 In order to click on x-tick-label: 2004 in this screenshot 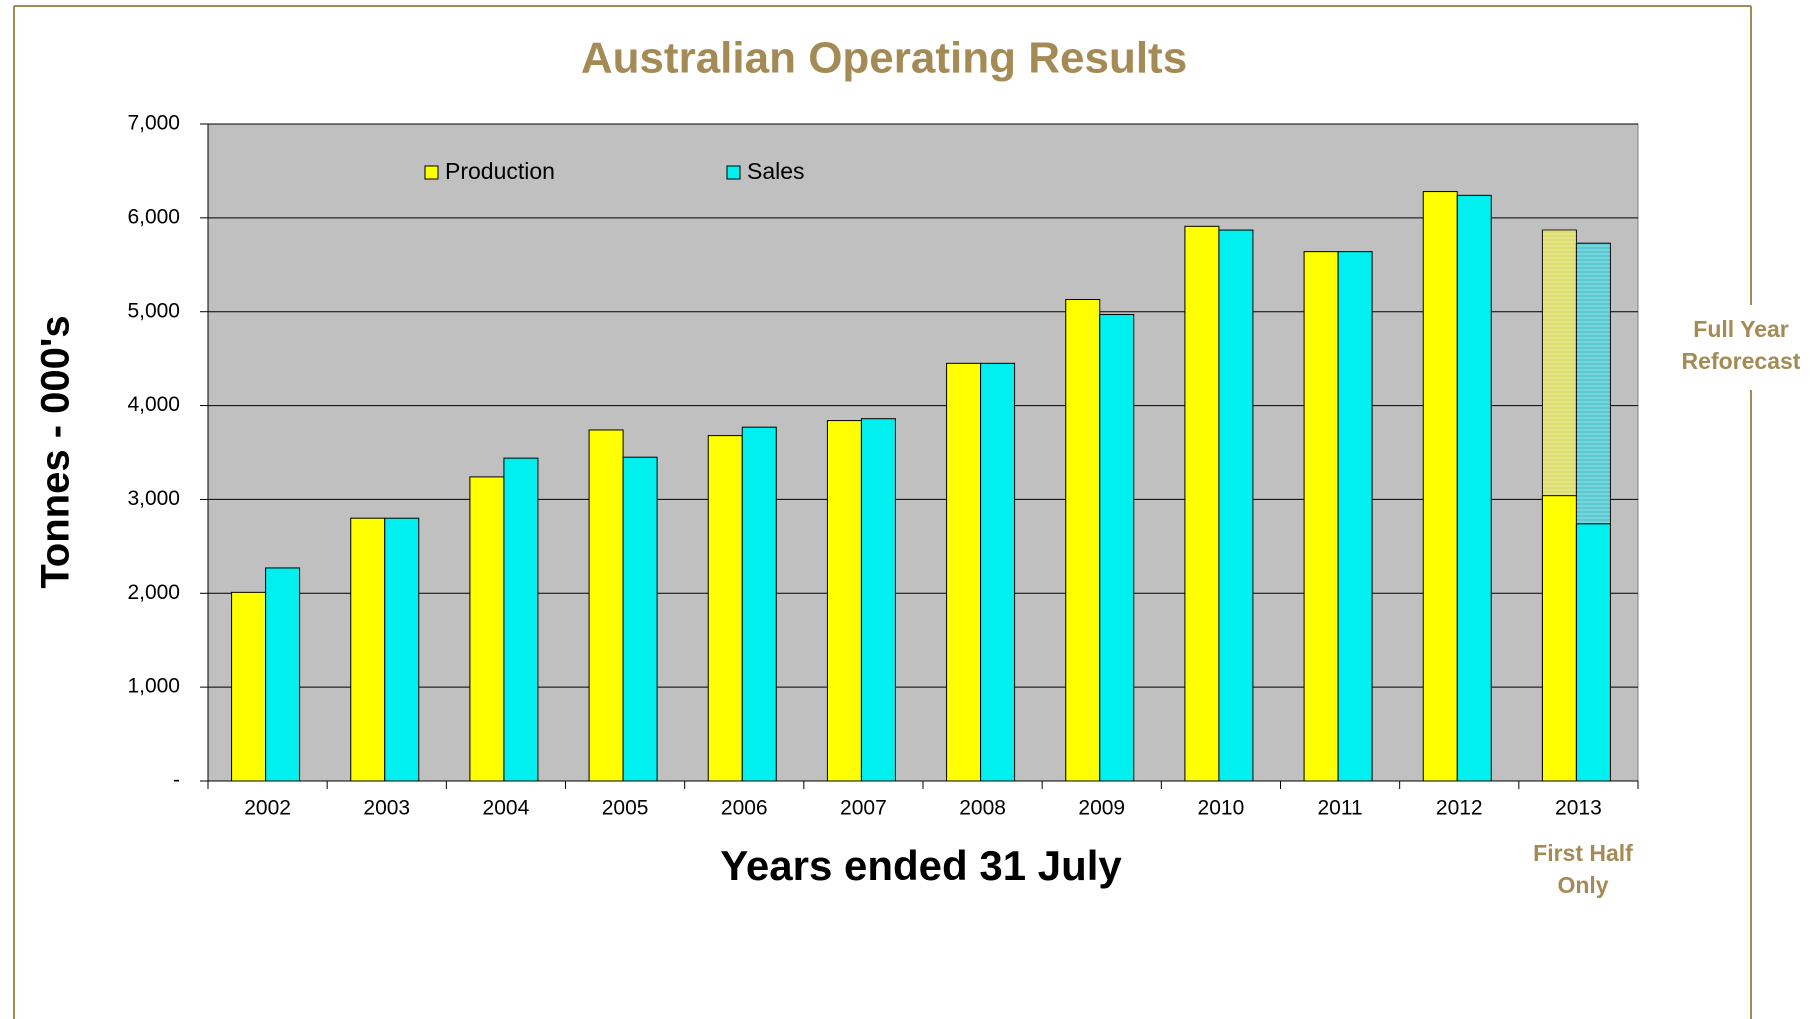, I will do `click(506, 808)`.